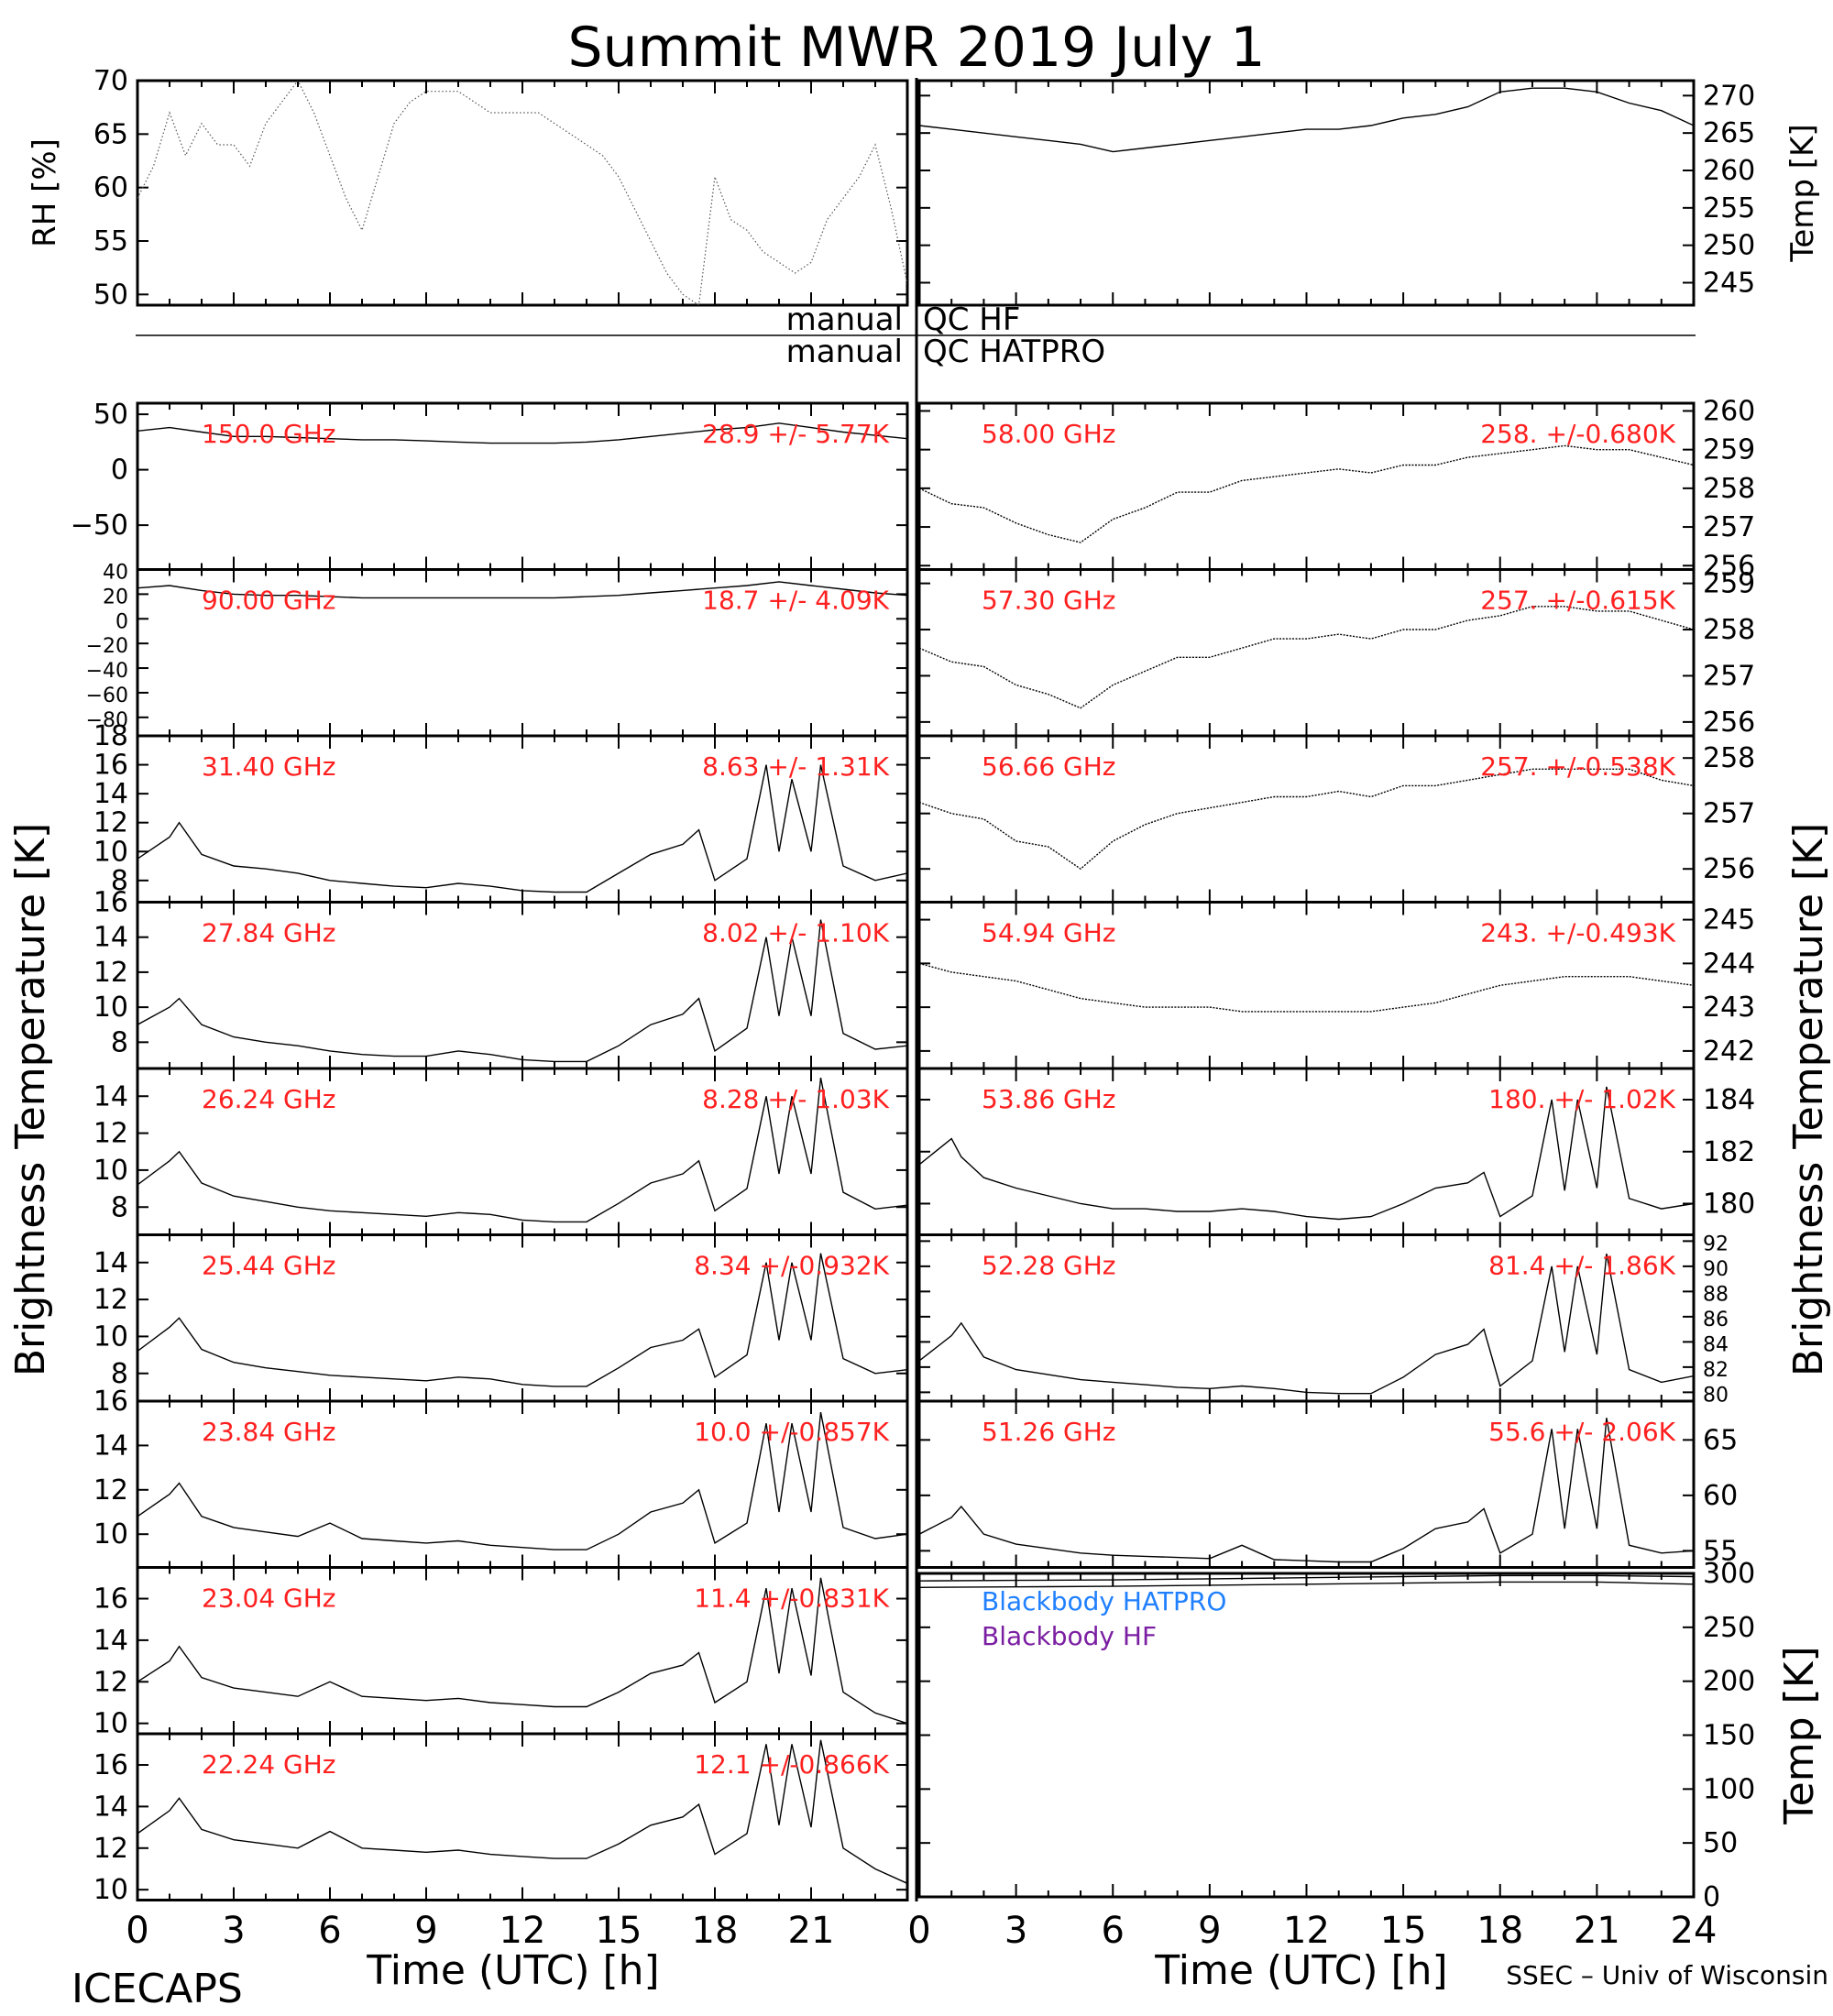 The height and width of the screenshot is (2016, 1833). I want to click on panel-f5800: 256 257 258 259 260 58.00 GHz 258. +/-0.680K, so click(1336, 488).